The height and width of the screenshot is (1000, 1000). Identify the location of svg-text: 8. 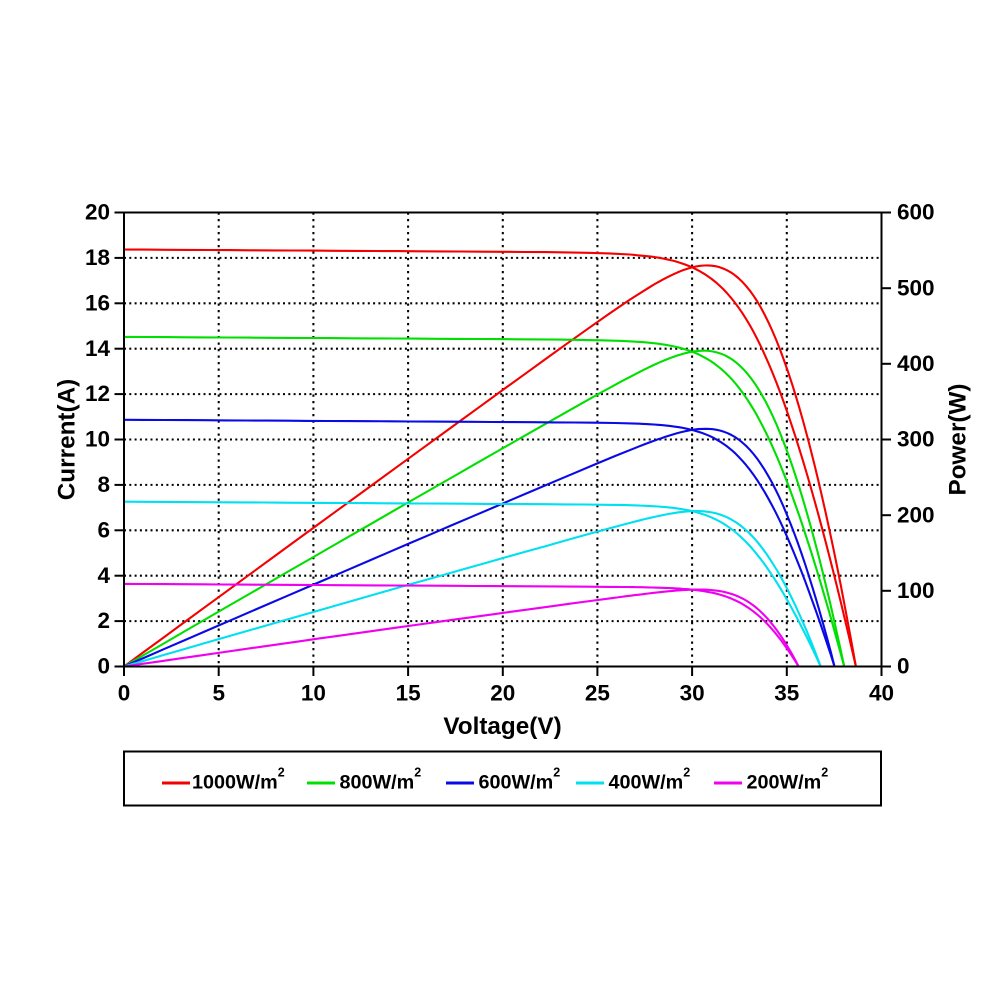
(103, 484).